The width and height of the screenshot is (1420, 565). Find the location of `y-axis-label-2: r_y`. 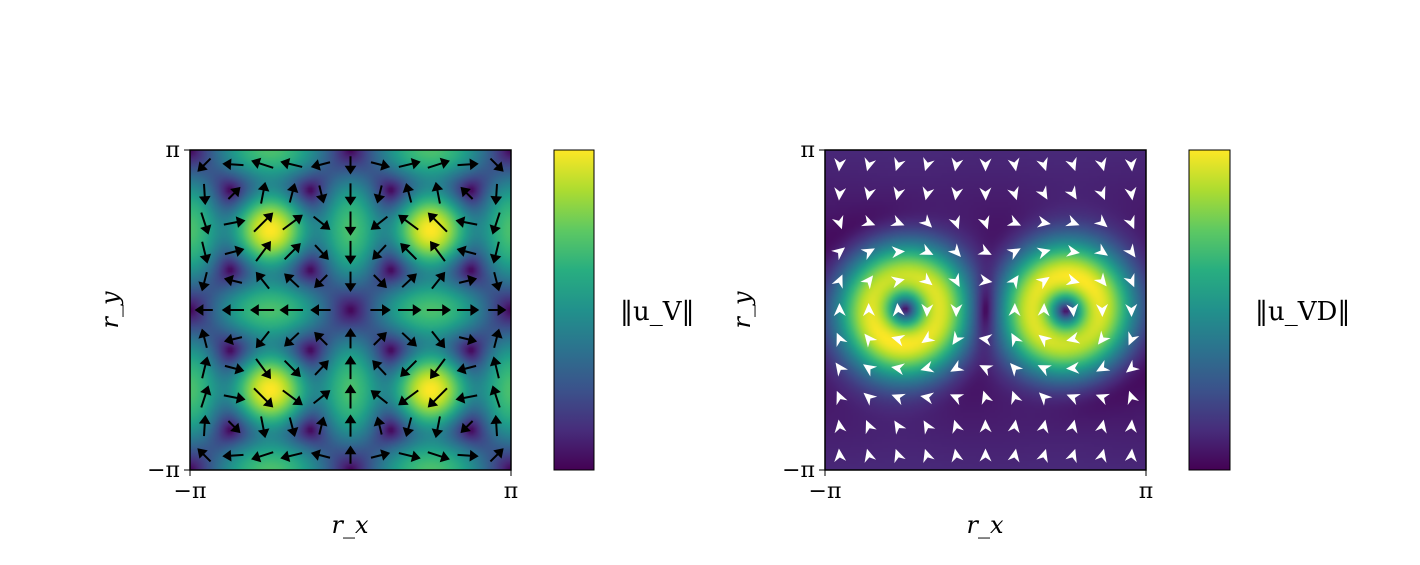

y-axis-label-2: r_y is located at coordinates (742, 309).